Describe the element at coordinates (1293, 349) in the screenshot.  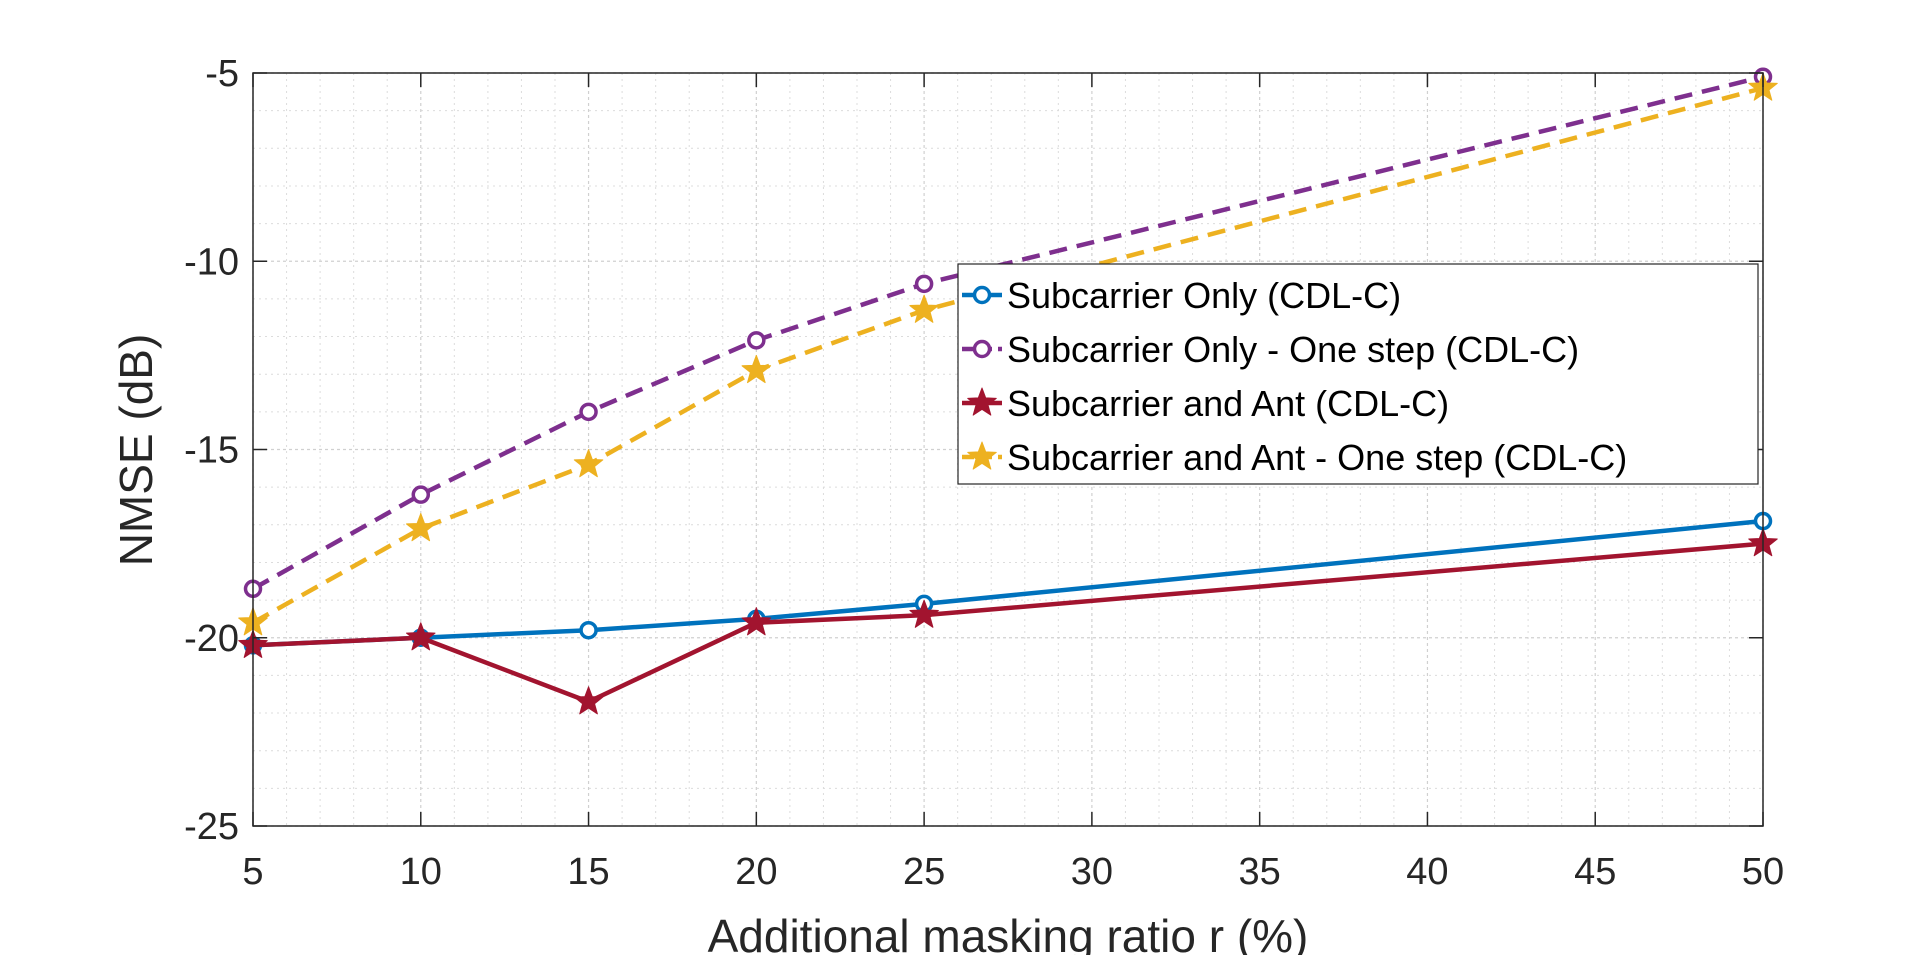
I see `legend-label: Subcarrier Only - One step (CDL-C)` at that location.